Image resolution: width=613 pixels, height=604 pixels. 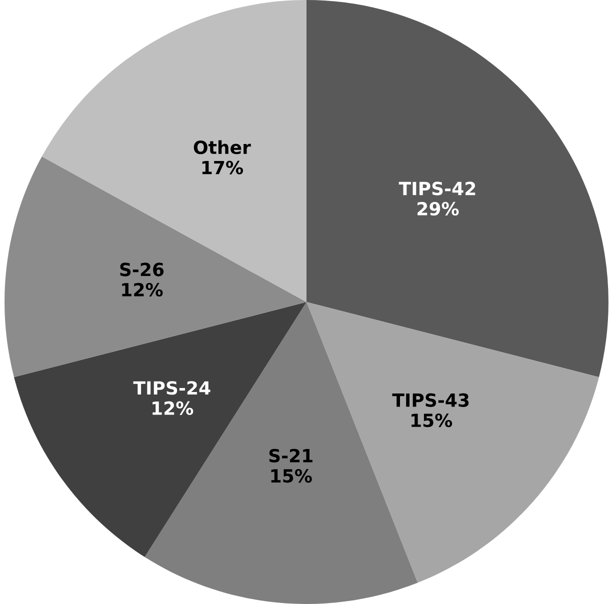 What do you see at coordinates (437, 189) in the screenshot?
I see `slice-label: TIPS-42` at bounding box center [437, 189].